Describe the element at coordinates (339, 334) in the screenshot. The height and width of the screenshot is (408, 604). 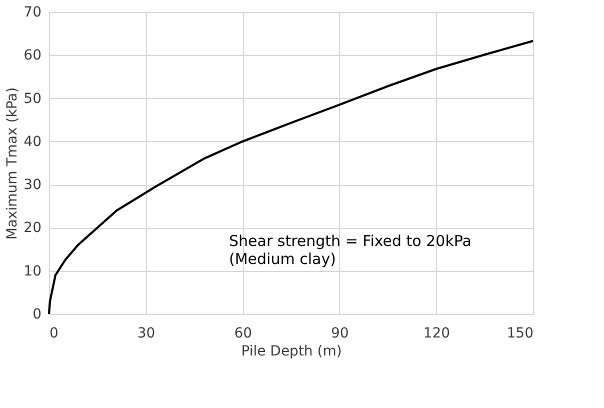
I see `x-tick-label: 90` at that location.